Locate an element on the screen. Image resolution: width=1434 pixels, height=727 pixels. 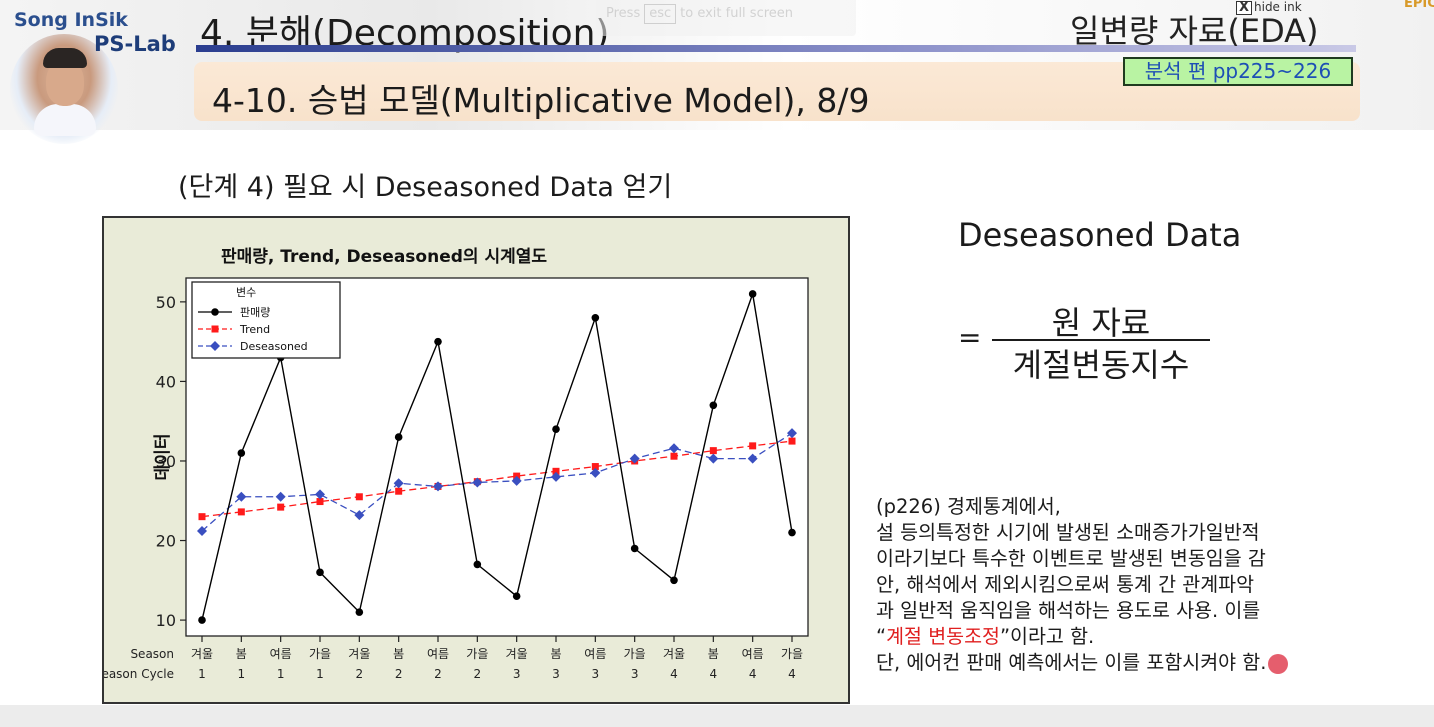
series-line-deseasoned is located at coordinates (497, 482).